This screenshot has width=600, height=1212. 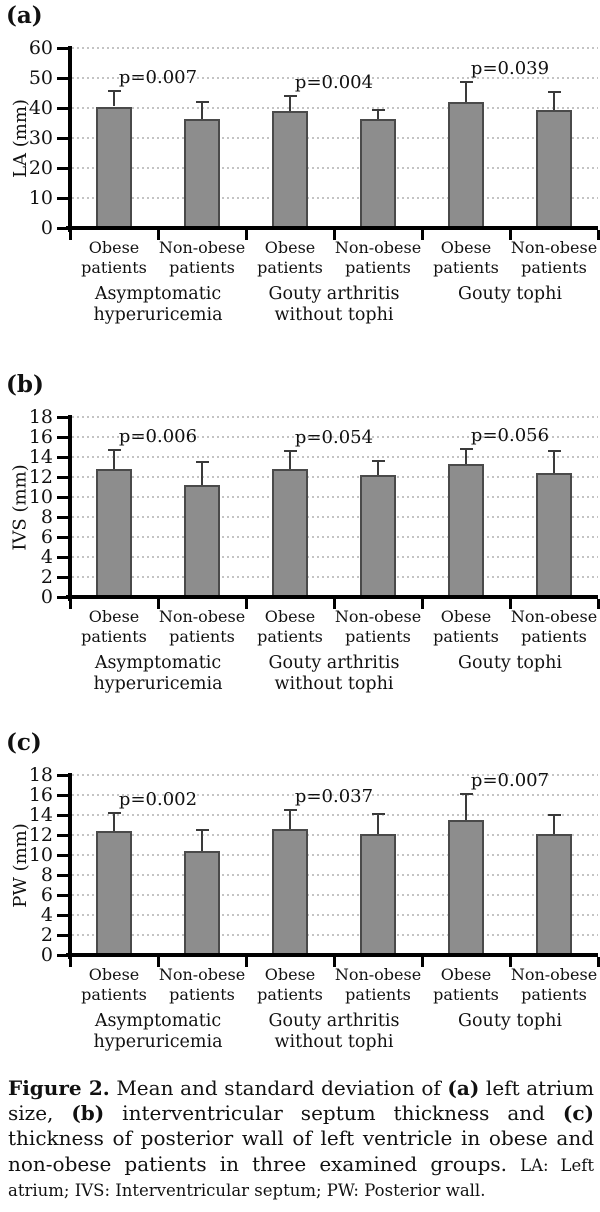 I want to click on caption-segment: Figure 2., so click(x=59, y=1088).